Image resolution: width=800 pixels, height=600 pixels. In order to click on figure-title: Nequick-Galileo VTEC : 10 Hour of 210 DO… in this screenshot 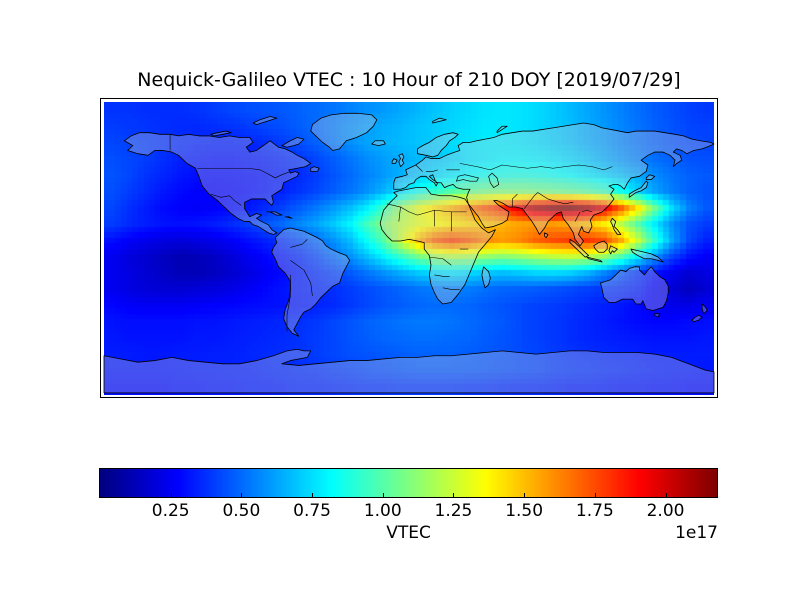, I will do `click(409, 80)`.